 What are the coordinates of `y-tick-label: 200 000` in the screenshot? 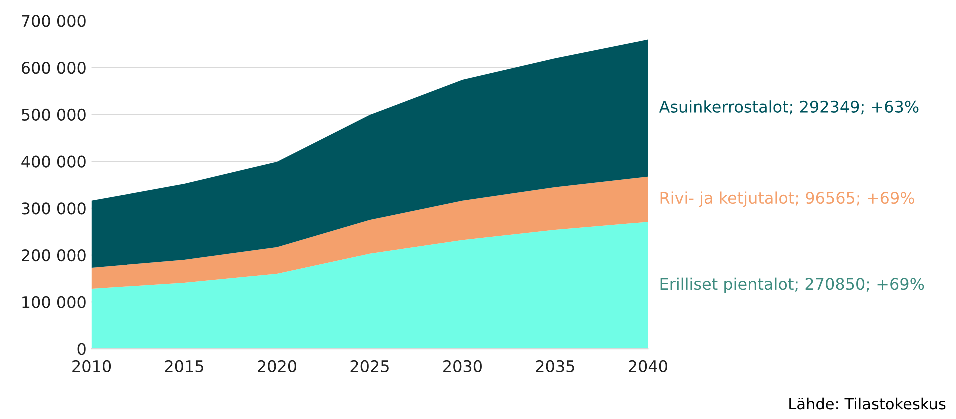 It's located at (54, 256).